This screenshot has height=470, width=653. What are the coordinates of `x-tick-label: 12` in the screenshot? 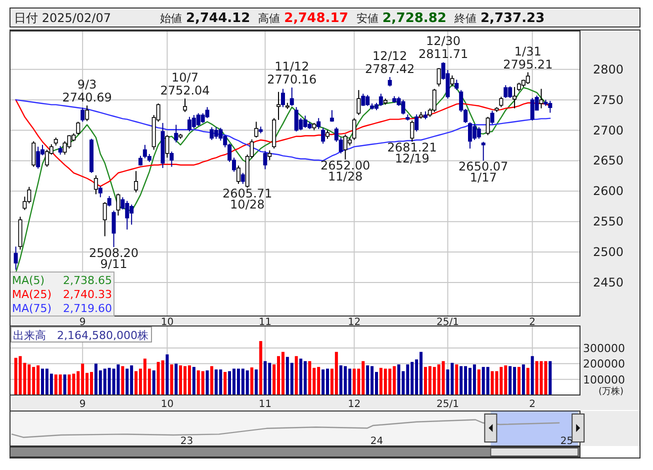 It's located at (354, 322).